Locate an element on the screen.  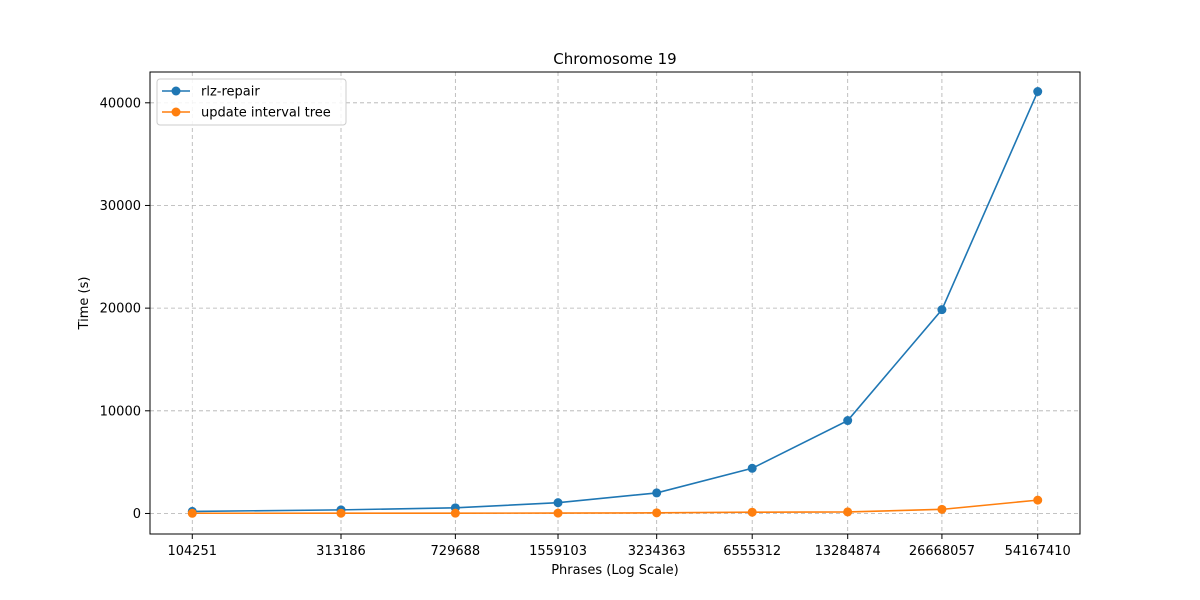
x-axis-label: Phrases (Log Scale) is located at coordinates (615, 570).